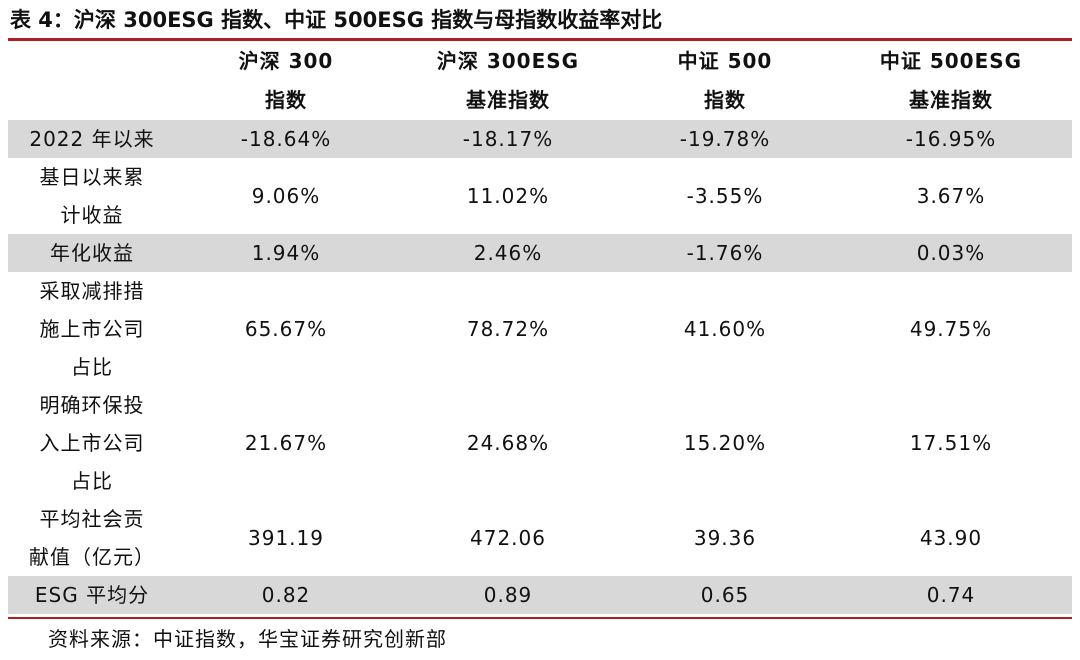 The width and height of the screenshot is (1080, 660). I want to click on table-cell: 2.46%, so click(508, 253).